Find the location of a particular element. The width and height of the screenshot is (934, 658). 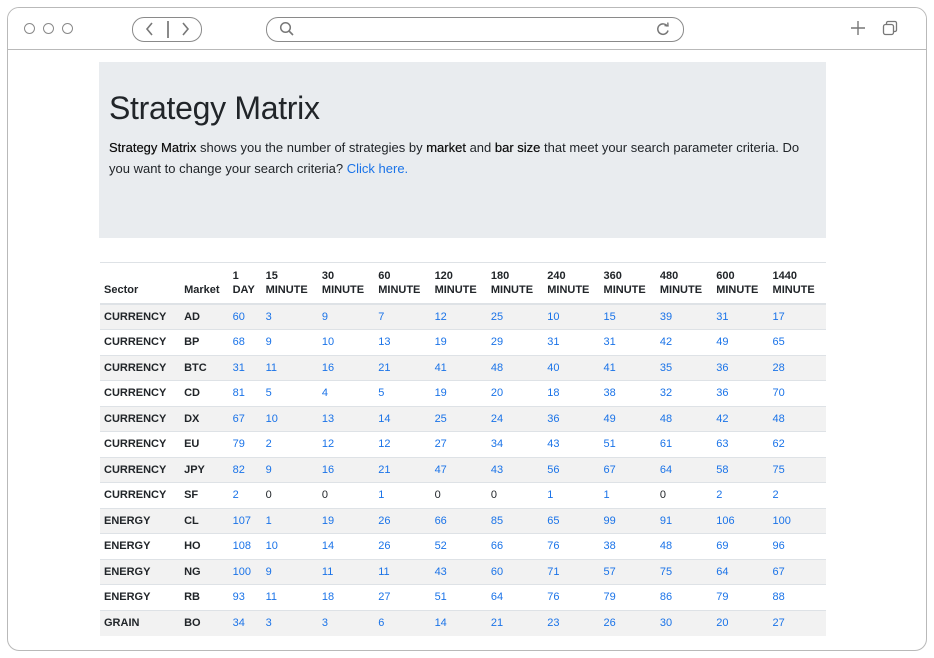

strategy-count-link: 61 is located at coordinates (685, 444).